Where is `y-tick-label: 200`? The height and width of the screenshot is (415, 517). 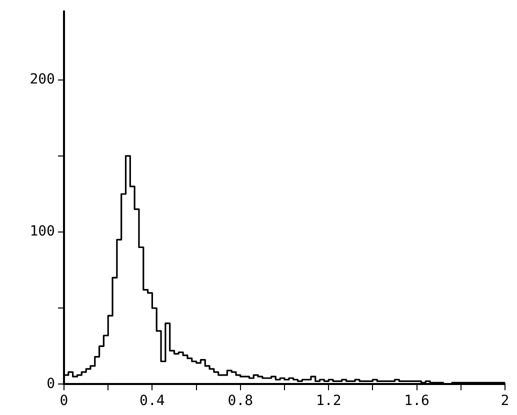
y-tick-label: 200 is located at coordinates (42, 80).